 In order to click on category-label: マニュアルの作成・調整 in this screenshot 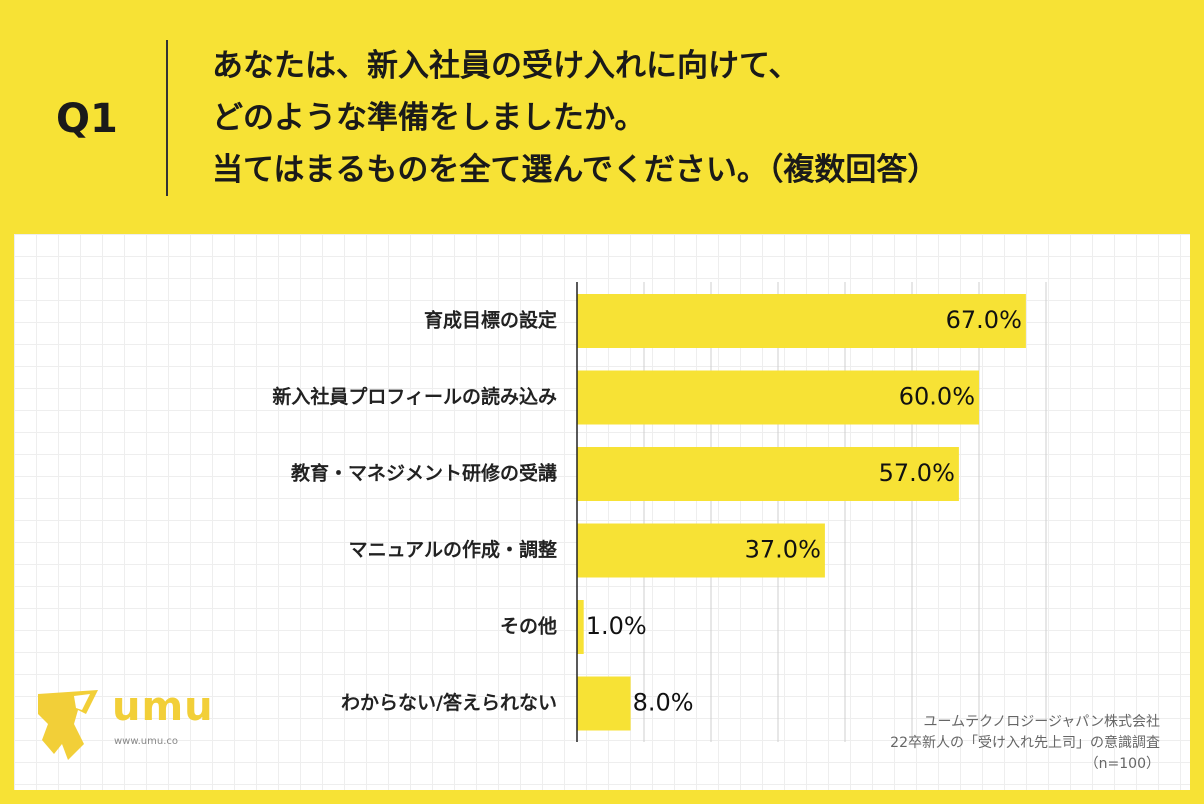, I will do `click(453, 549)`.